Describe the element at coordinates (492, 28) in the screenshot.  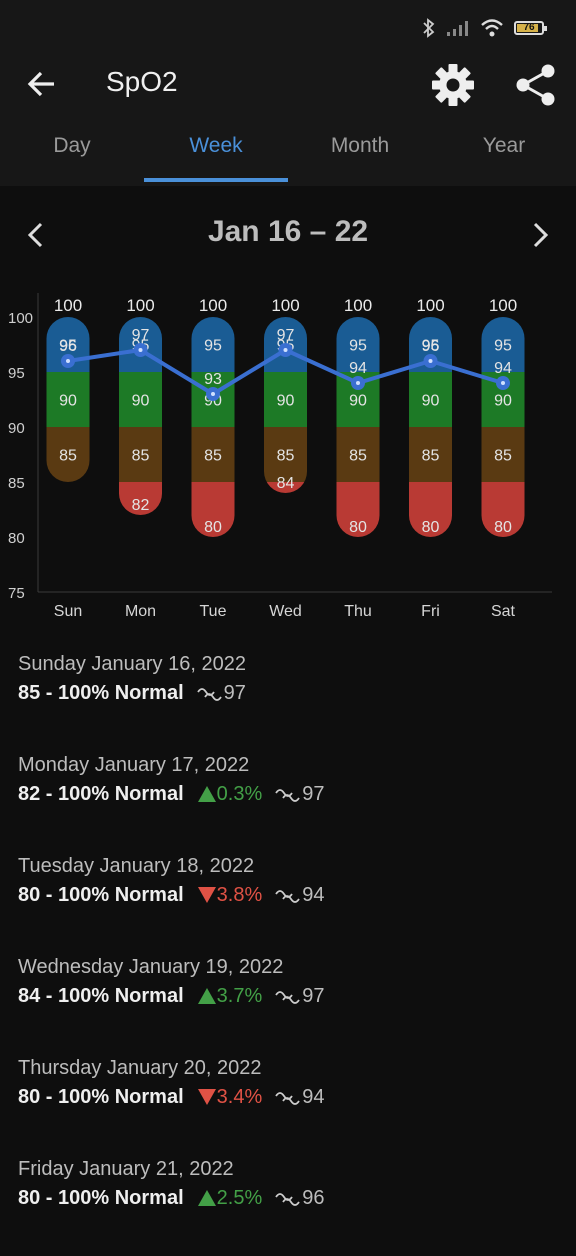
I see `wifi-icon` at that location.